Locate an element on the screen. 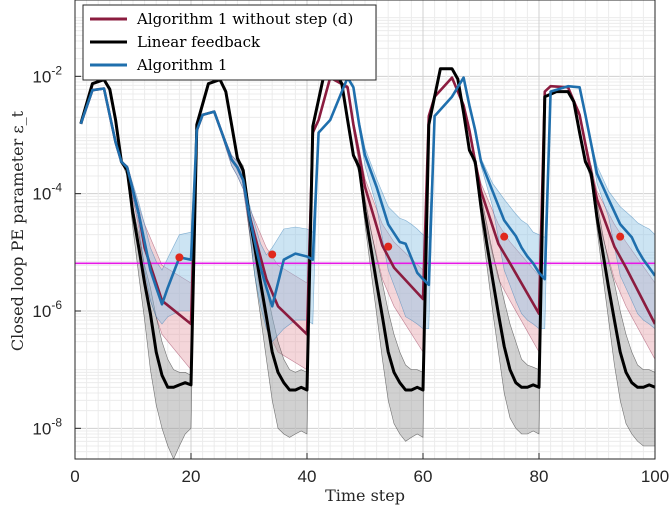 The image size is (669, 510). y-tick-label: 10⁻⁶ is located at coordinates (47, 309).